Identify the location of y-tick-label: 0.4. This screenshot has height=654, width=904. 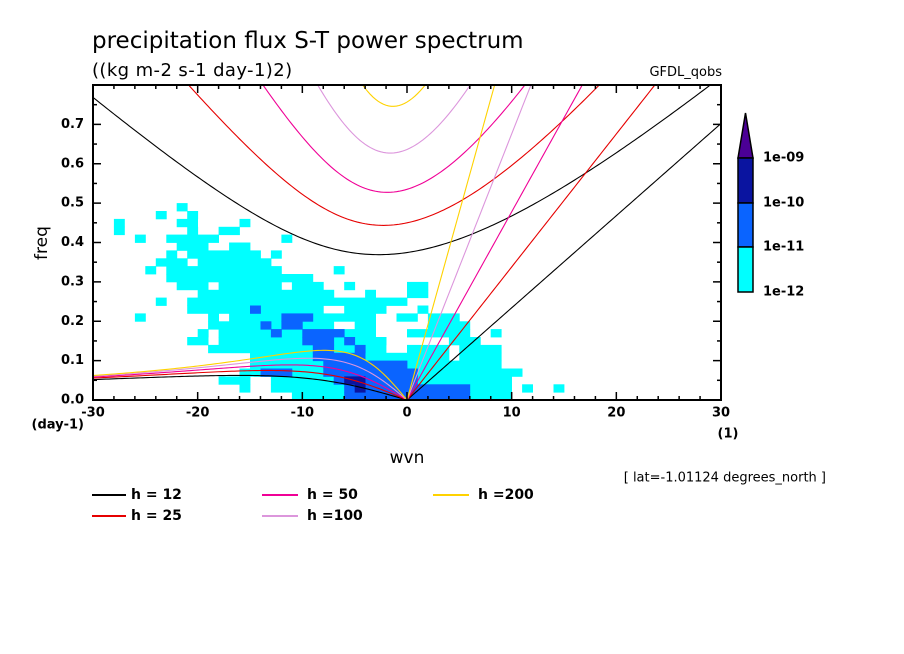
(72, 242).